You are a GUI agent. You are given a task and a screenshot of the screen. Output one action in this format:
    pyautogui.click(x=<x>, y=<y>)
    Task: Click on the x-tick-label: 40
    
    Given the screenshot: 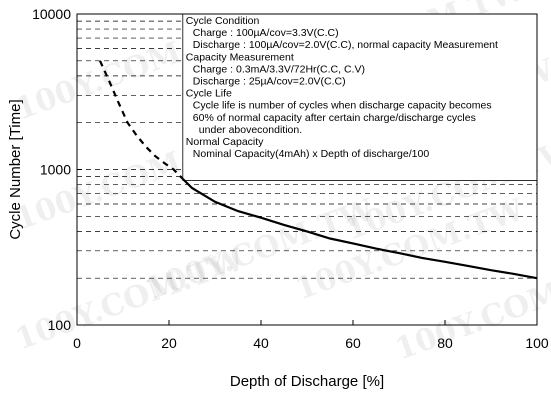 What is the action you would take?
    pyautogui.click(x=261, y=343)
    